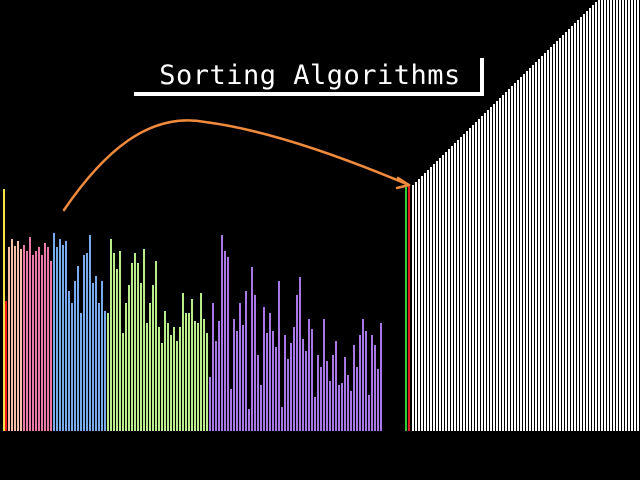 The height and width of the screenshot is (480, 640). What do you see at coordinates (320, 455) in the screenshot?
I see `baseline-floor` at bounding box center [320, 455].